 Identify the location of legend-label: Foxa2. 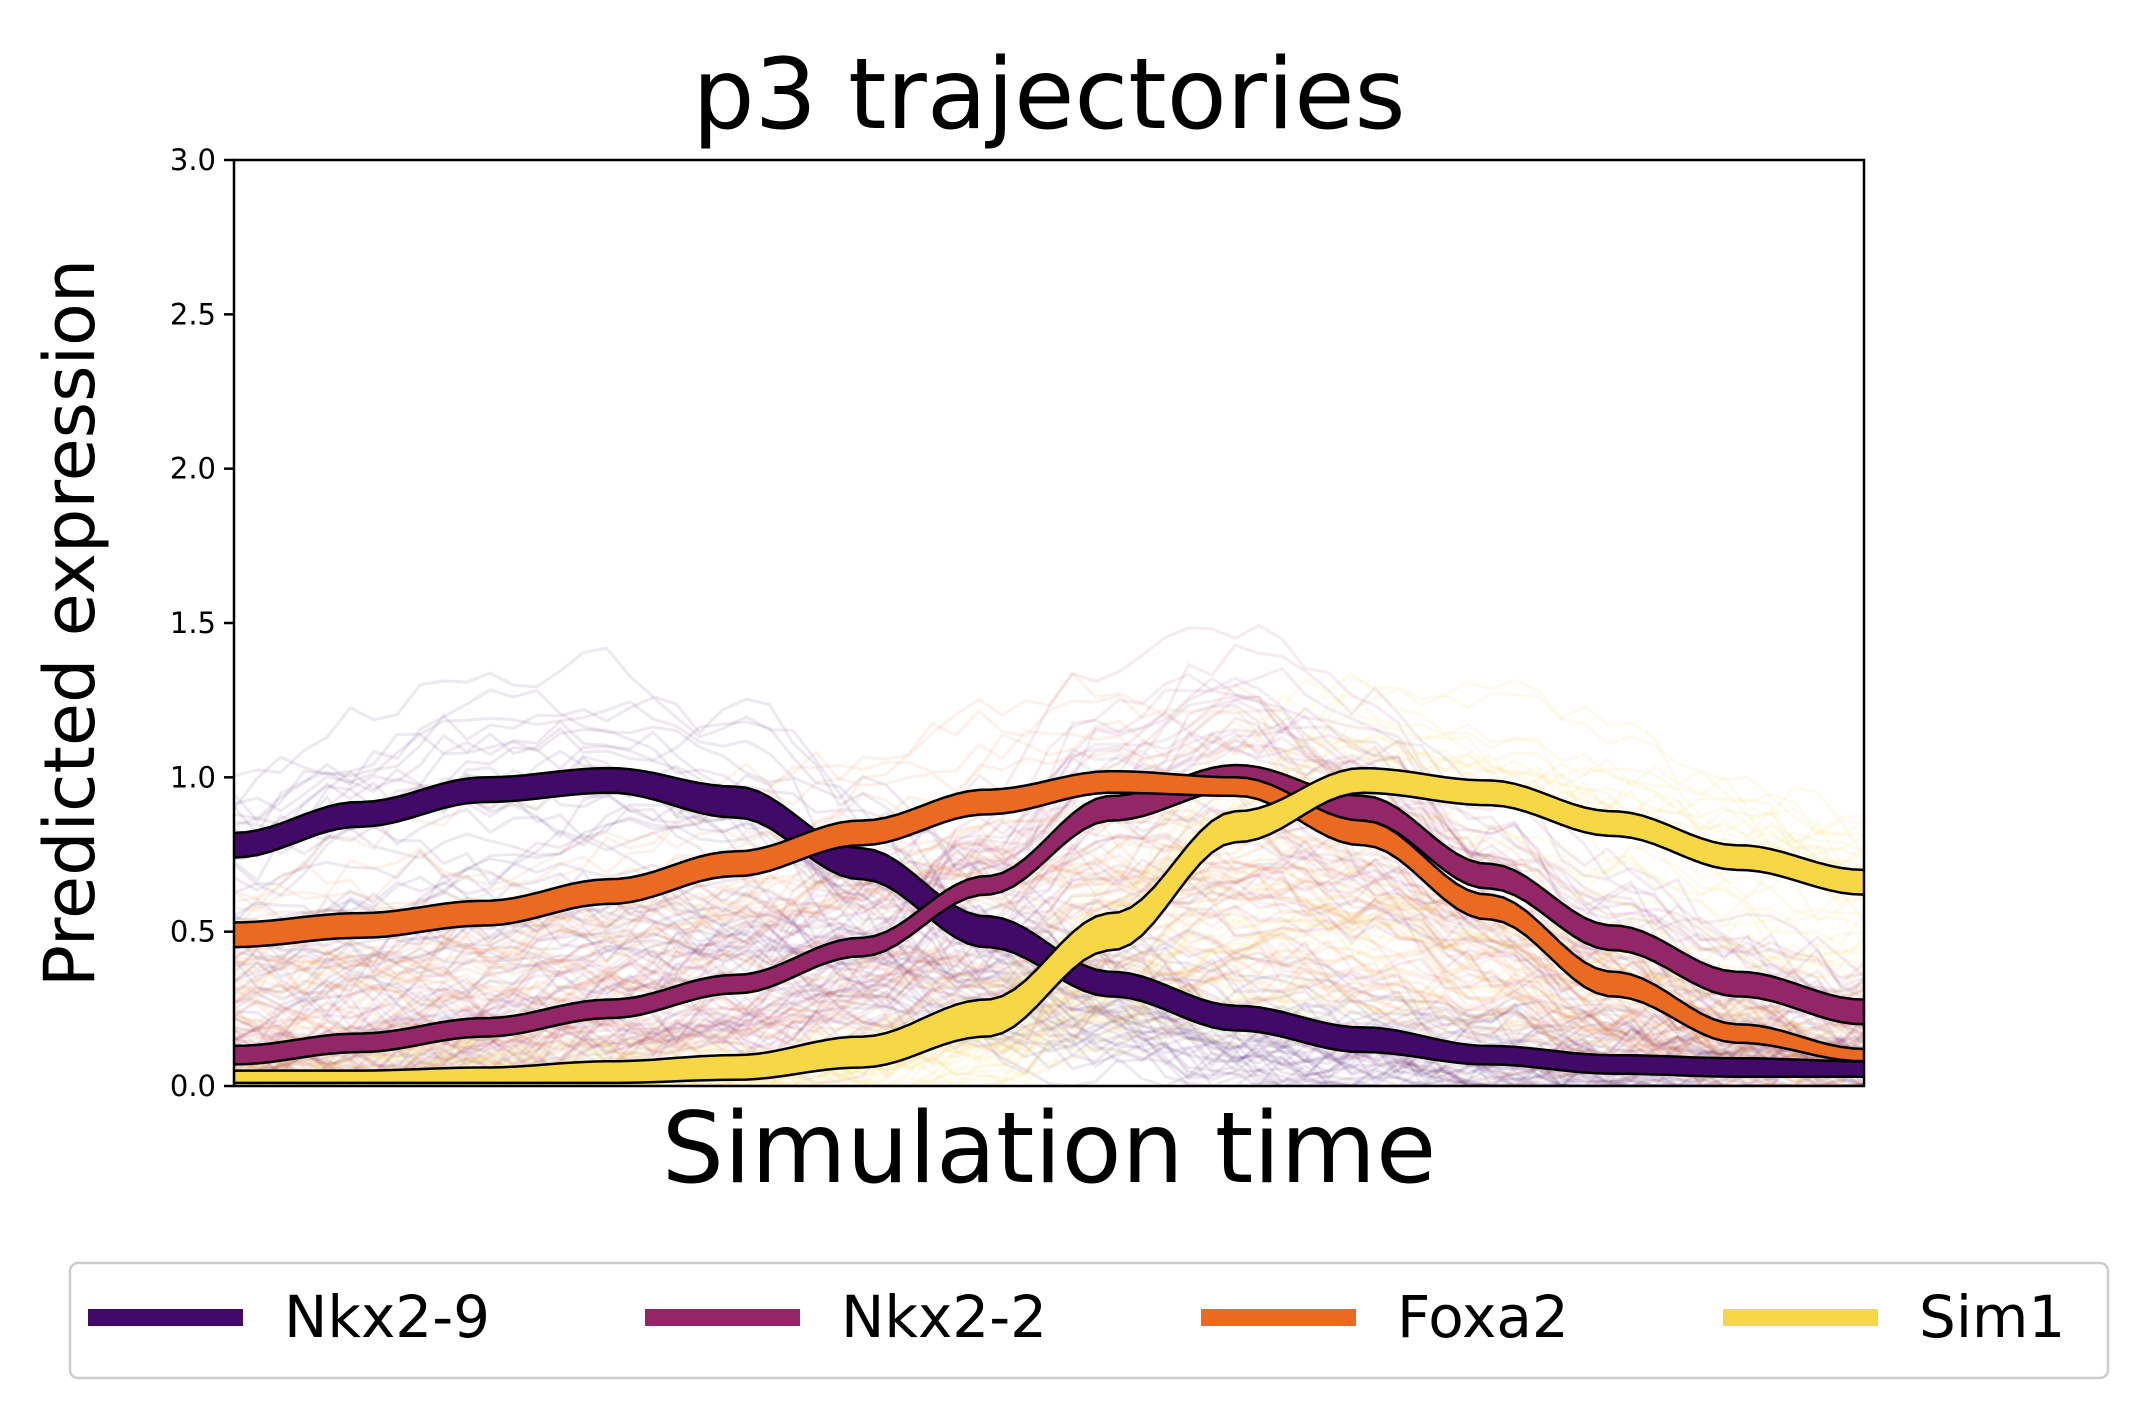
(1483, 1317).